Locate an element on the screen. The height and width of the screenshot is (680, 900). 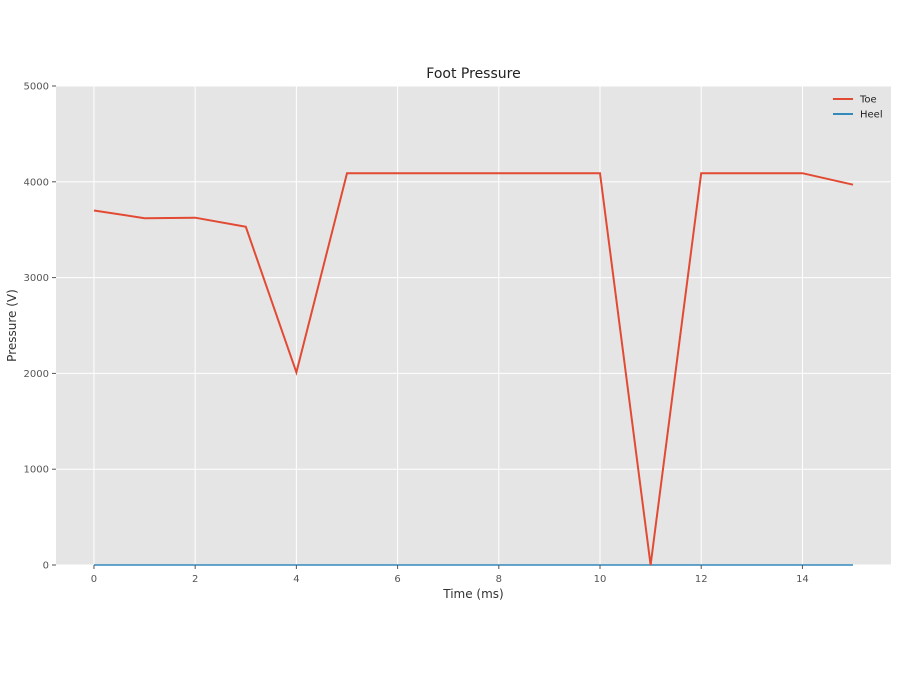
x-tick-label: 10 is located at coordinates (600, 579).